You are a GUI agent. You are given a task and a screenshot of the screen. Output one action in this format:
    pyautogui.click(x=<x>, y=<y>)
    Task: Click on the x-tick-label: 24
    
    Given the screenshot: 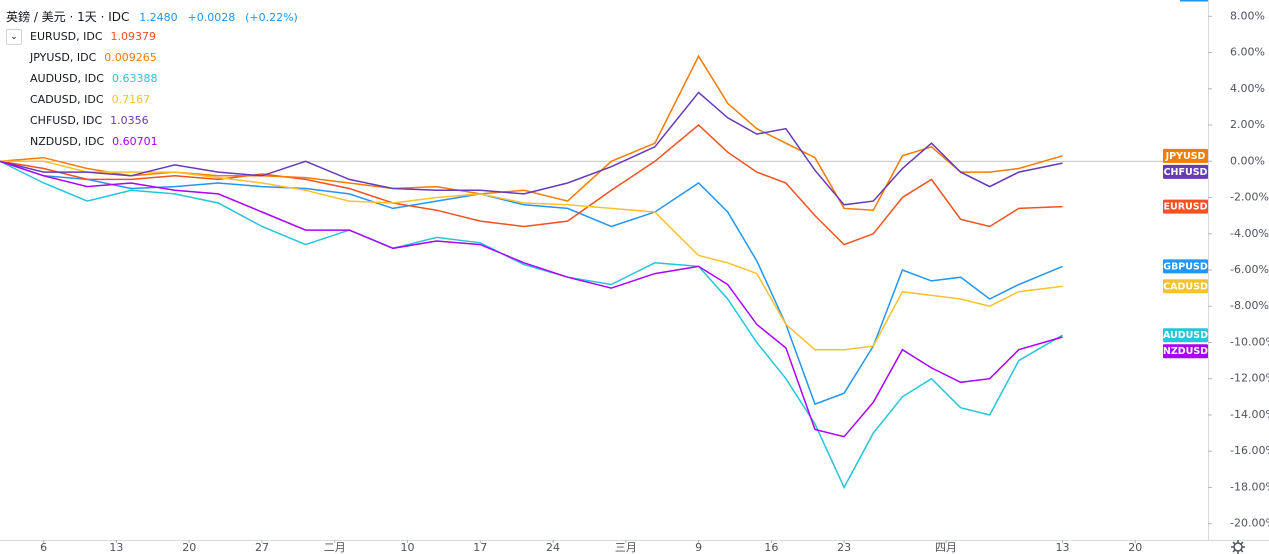 What is the action you would take?
    pyautogui.click(x=553, y=547)
    